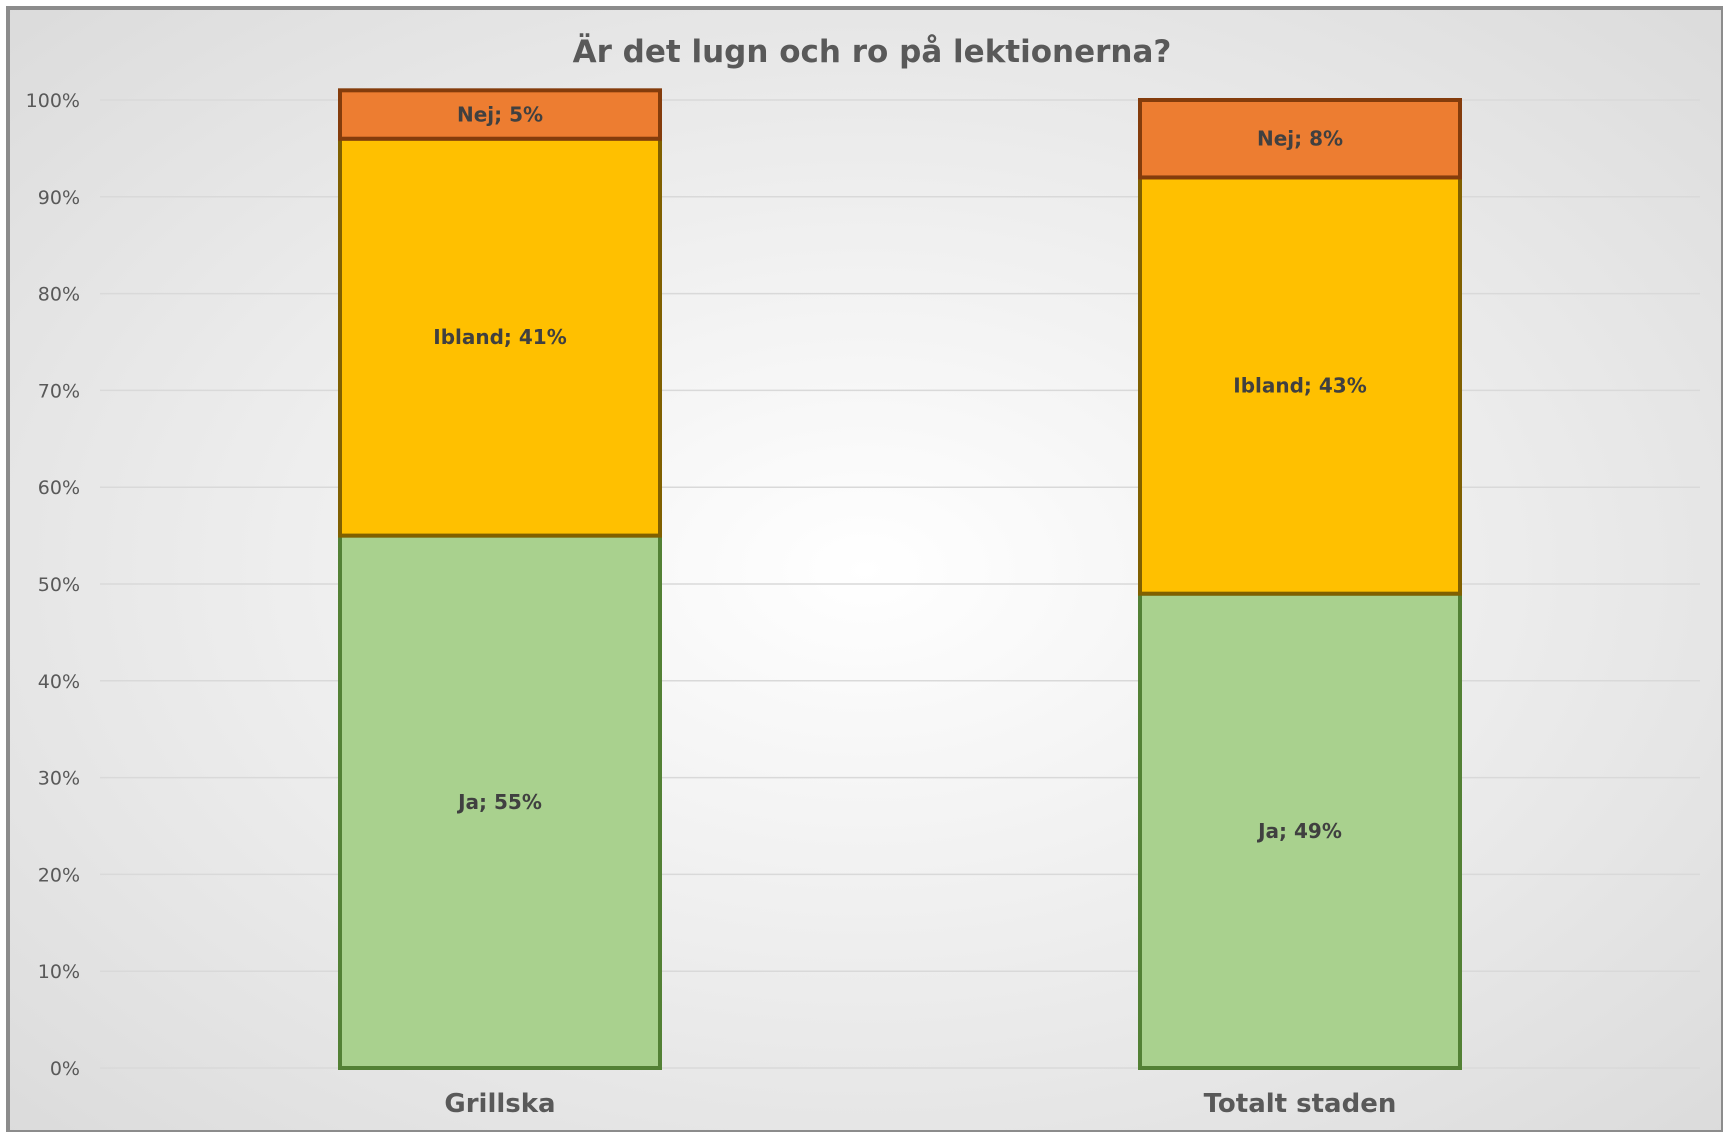 This screenshot has height=1136, width=1723. Describe the element at coordinates (59, 875) in the screenshot. I see `y-tick-label: 20%` at that location.